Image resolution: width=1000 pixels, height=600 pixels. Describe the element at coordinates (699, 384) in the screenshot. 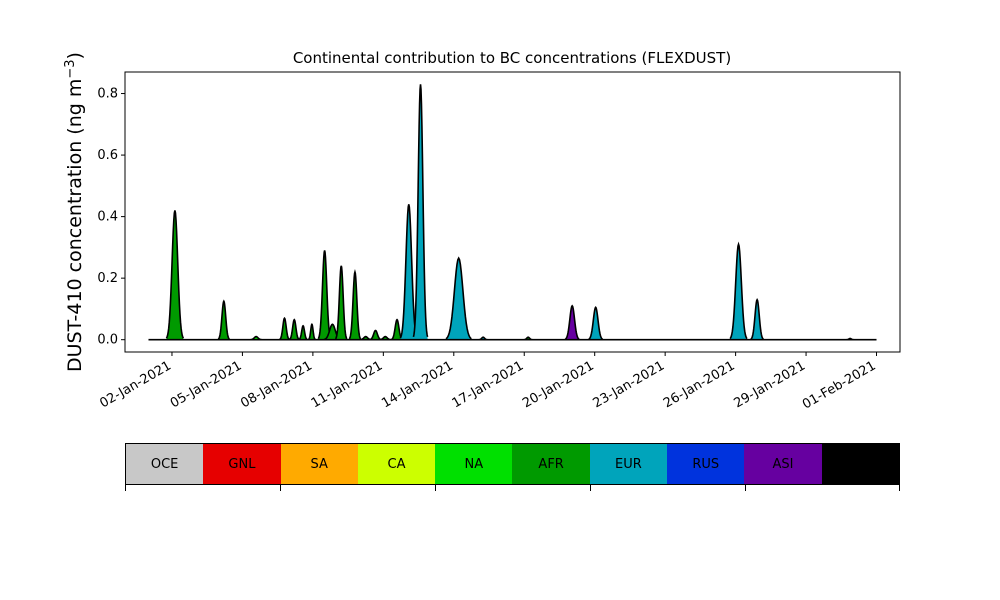

I see `x-tick-label: 26-Jan-2021` at that location.